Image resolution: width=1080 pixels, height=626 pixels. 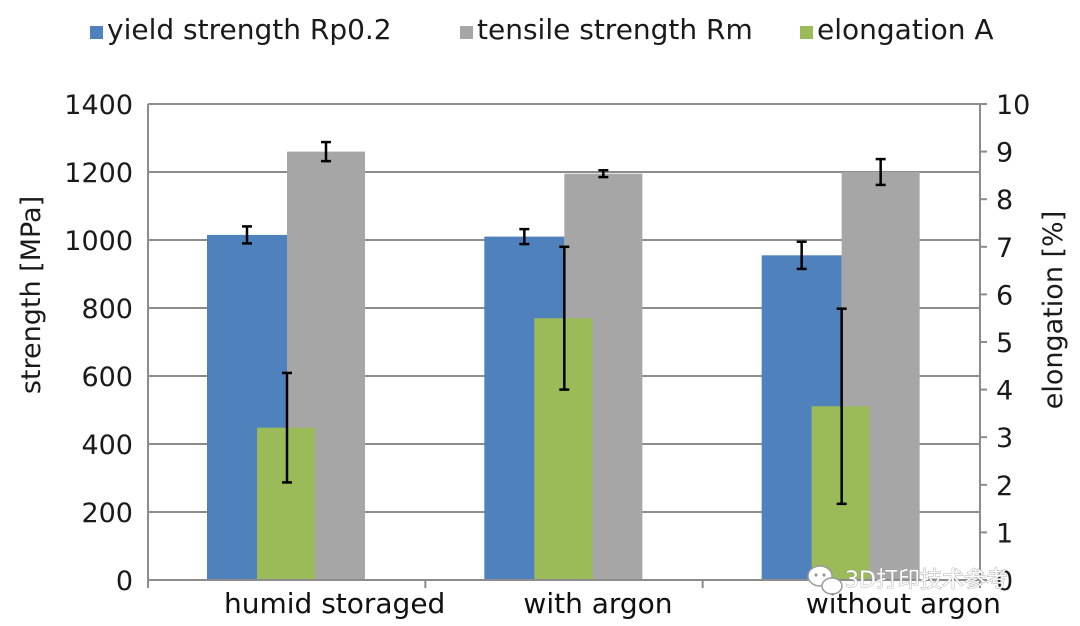 I want to click on legend-label: tensile strength Rm, so click(x=615, y=29).